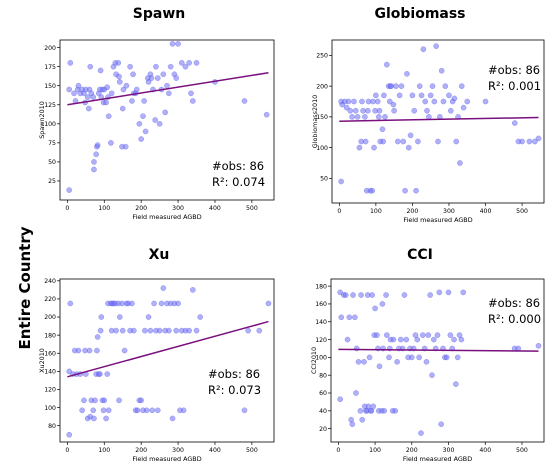 This screenshot has height=471, width=550. I want to click on y-tick-label: 40, so click(323, 411).